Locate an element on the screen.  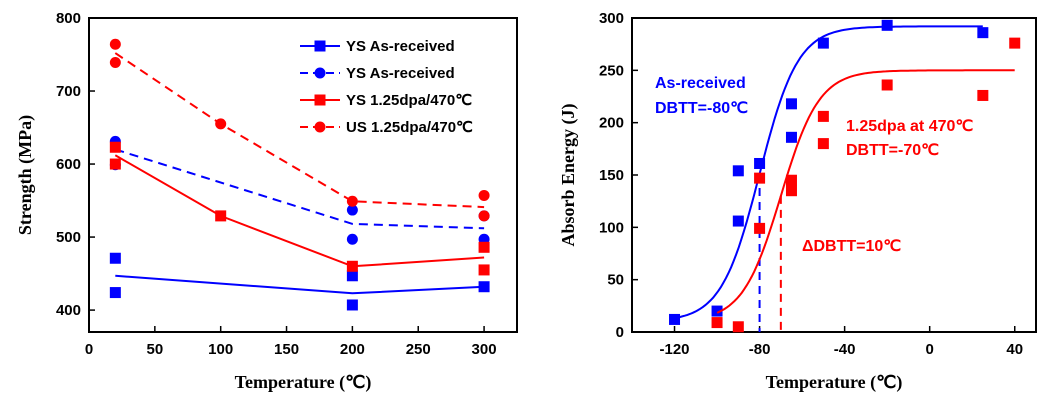
energy-y-tick-label: 100 is located at coordinates (611, 227).